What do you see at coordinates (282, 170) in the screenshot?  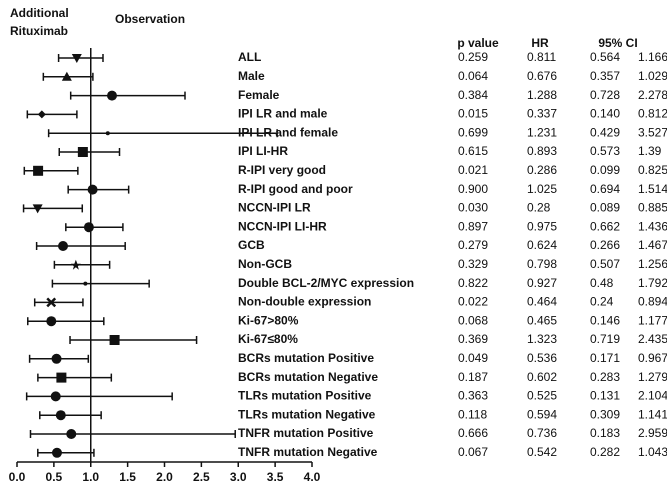 I see `row-label: R-IPI very good` at bounding box center [282, 170].